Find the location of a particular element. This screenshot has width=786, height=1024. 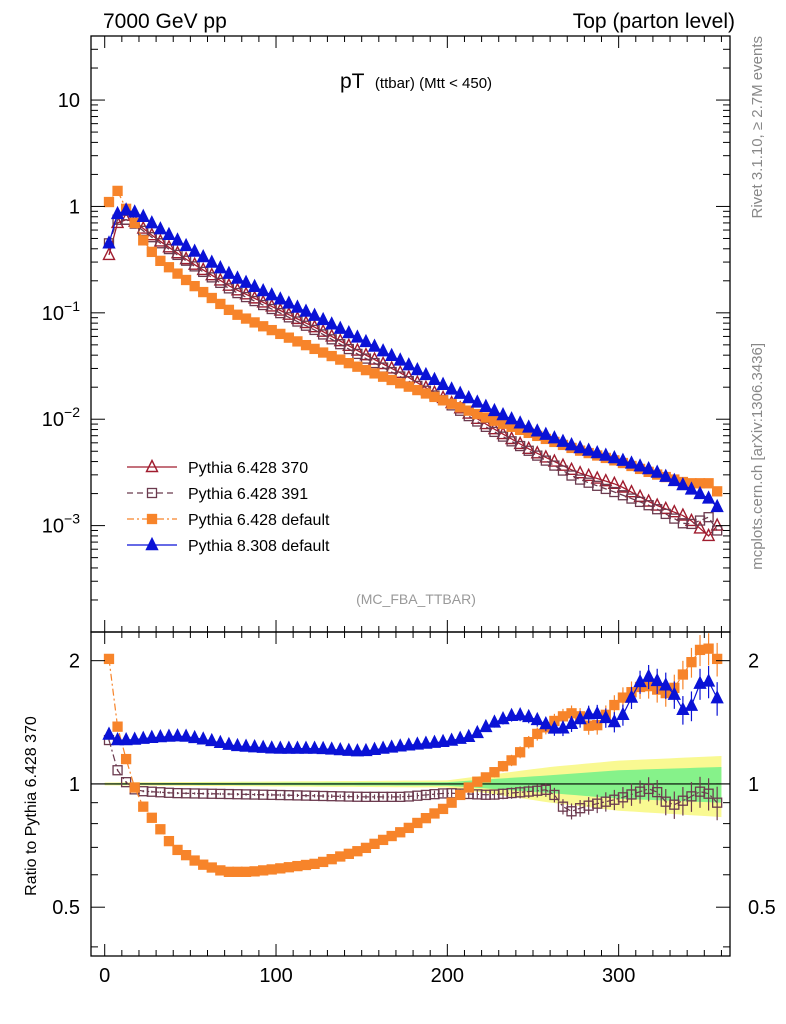

ratio-series-pythia-8-308-default is located at coordinates (413, 710).